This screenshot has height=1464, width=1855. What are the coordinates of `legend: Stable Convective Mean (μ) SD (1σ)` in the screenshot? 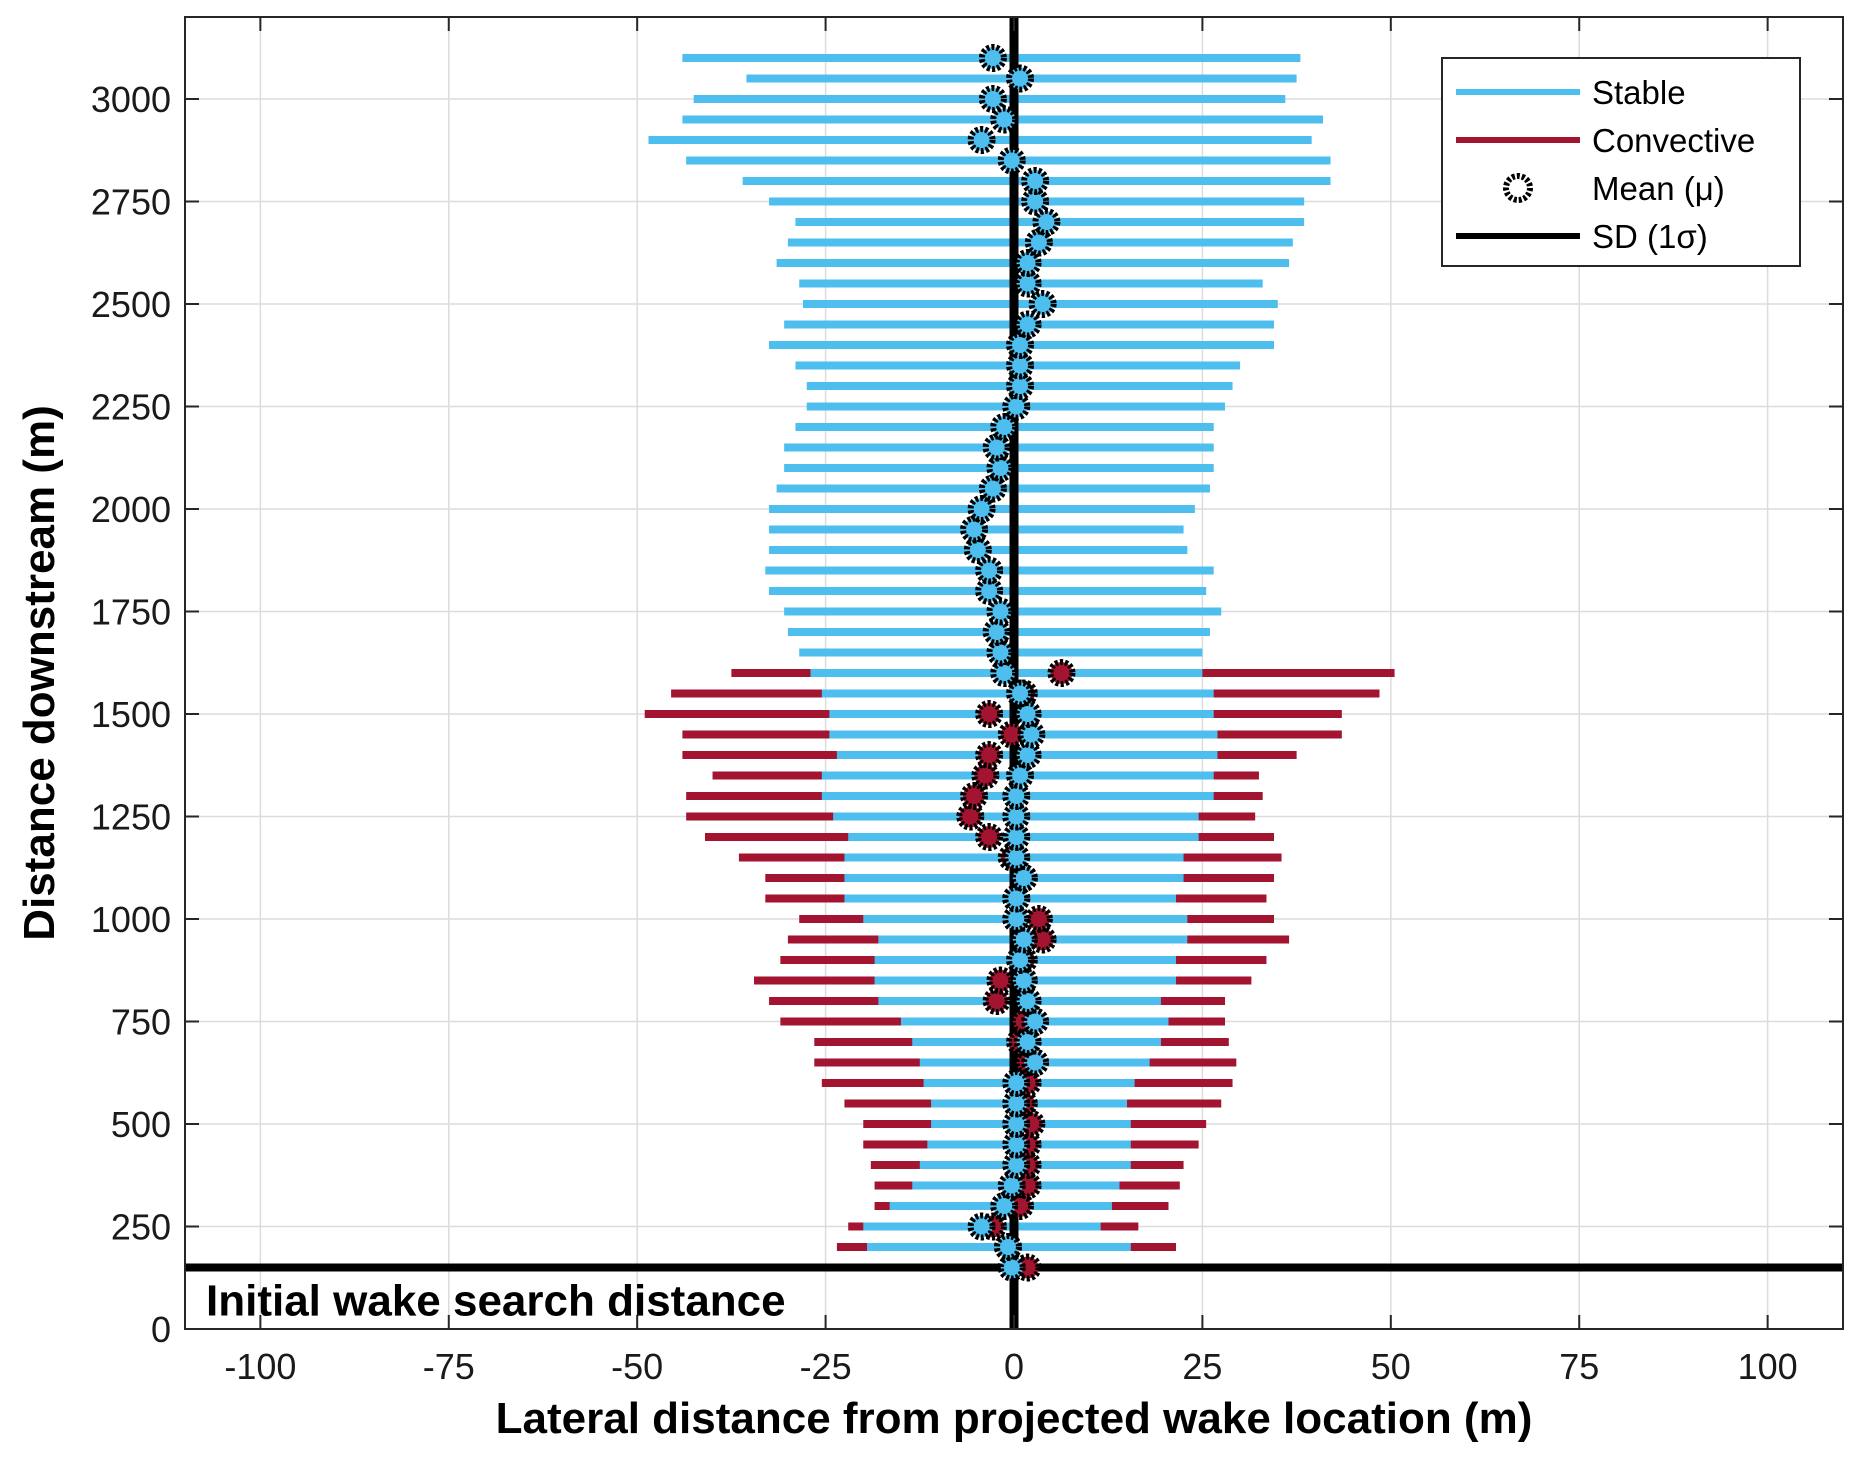 It's located at (1621, 162).